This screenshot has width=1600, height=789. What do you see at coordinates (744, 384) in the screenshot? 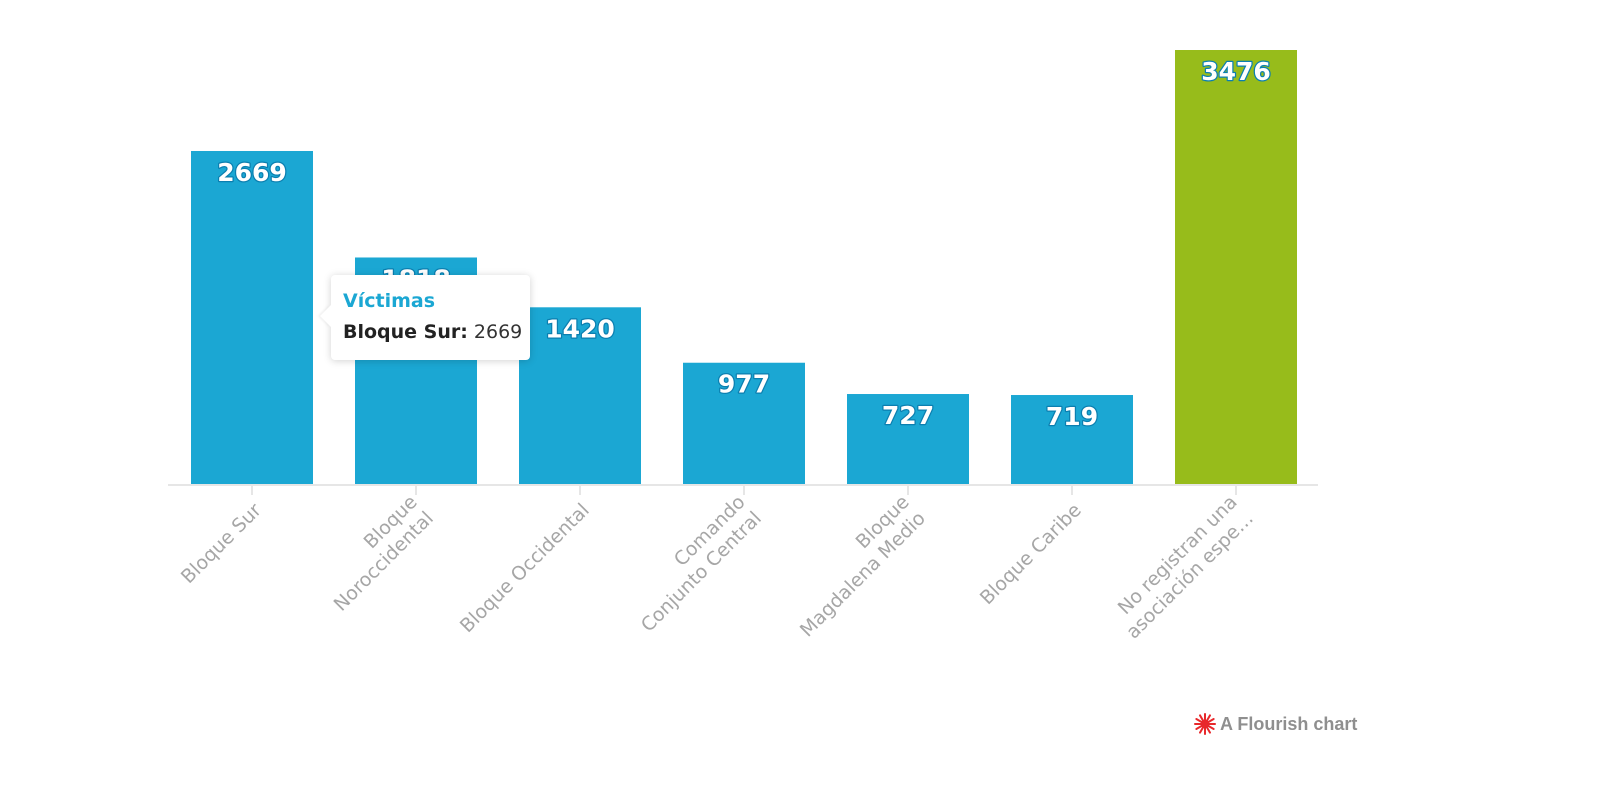
I see `bar-value-label: 977` at bounding box center [744, 384].